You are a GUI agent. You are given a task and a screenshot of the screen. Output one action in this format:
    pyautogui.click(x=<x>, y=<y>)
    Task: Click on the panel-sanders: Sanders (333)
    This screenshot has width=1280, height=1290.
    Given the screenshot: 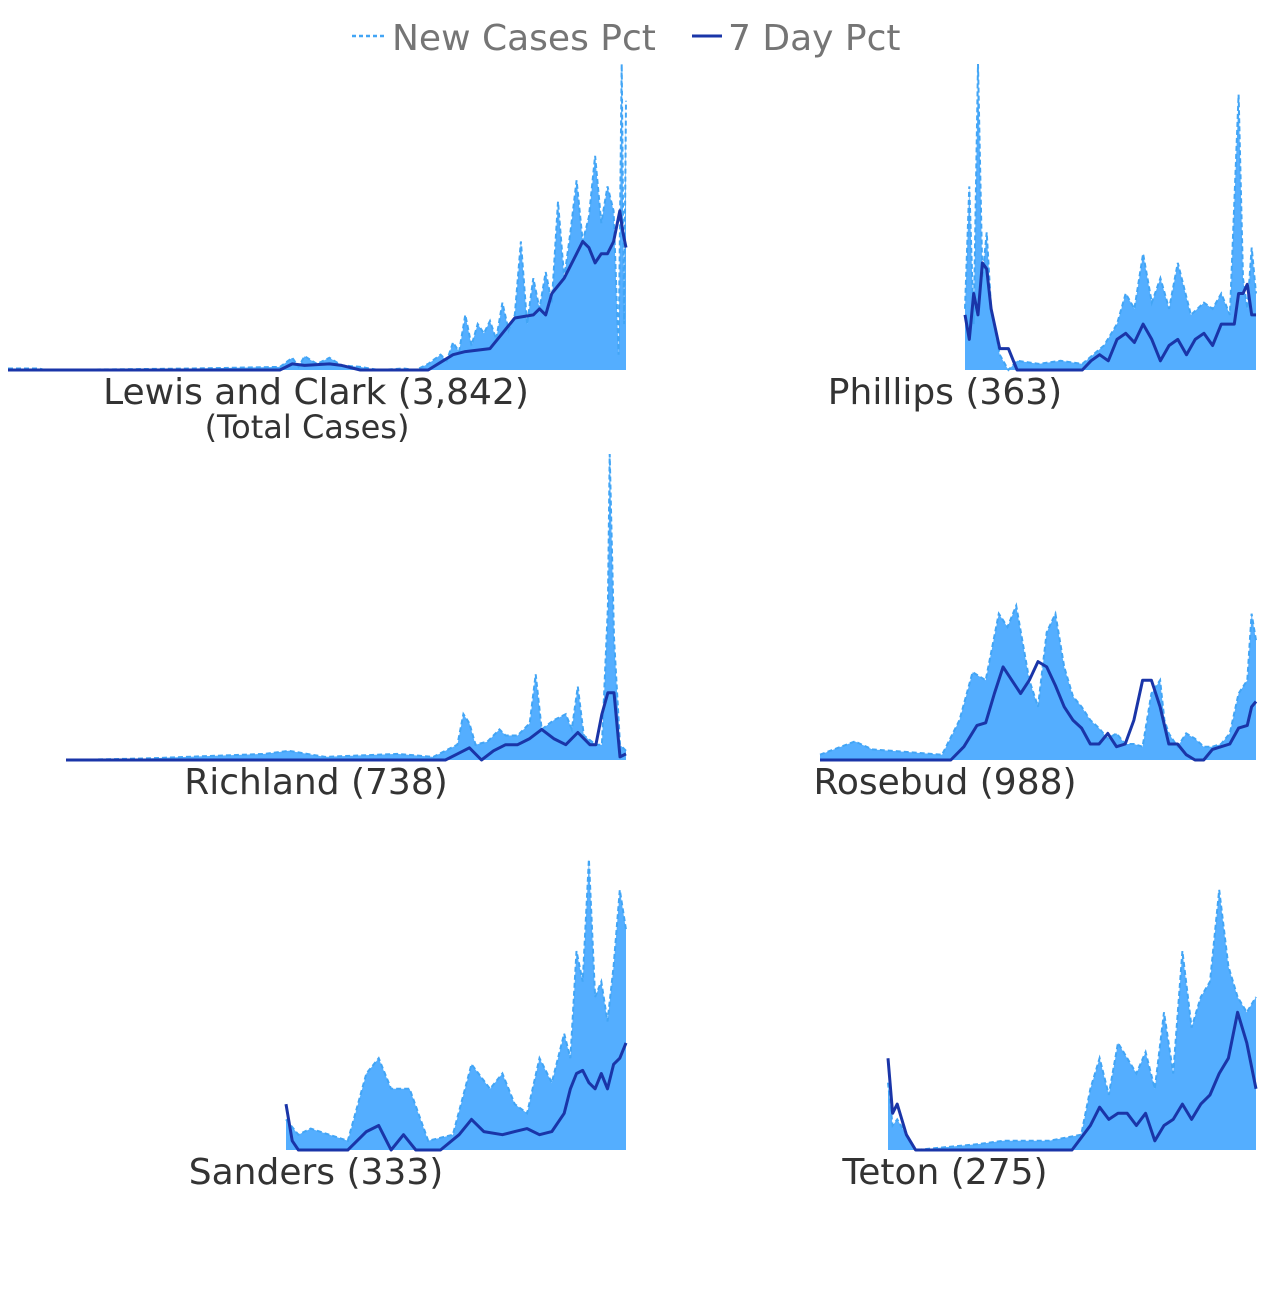 What is the action you would take?
    pyautogui.click(x=408, y=1026)
    